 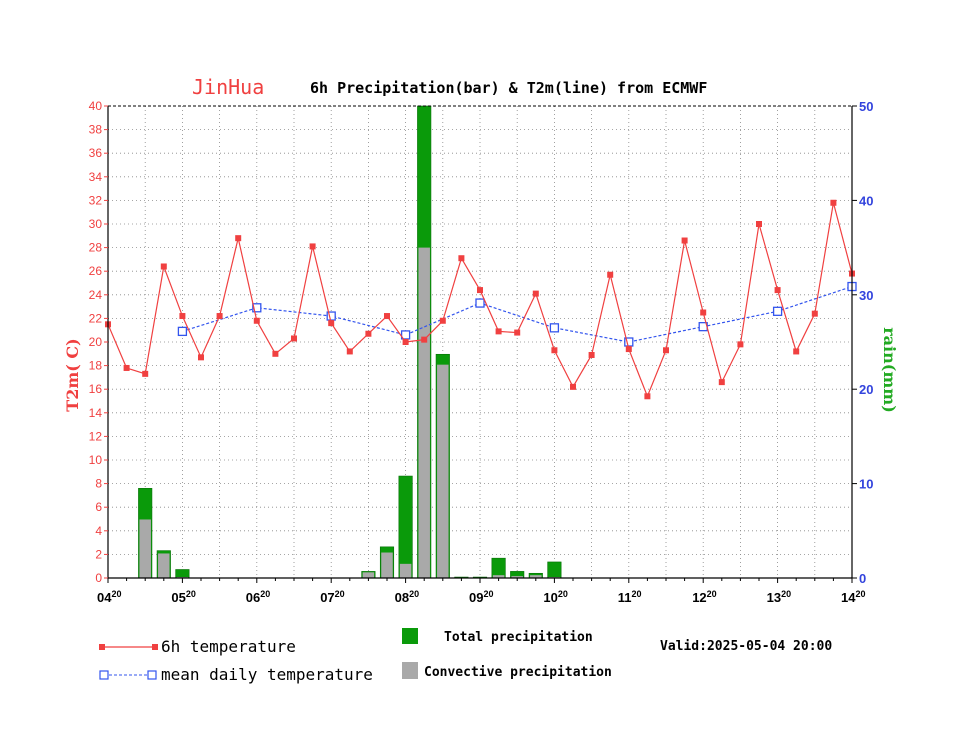 What do you see at coordinates (862, 342) in the screenshot?
I see `right-axis-ticks: 0 10 20 30 40 50` at bounding box center [862, 342].